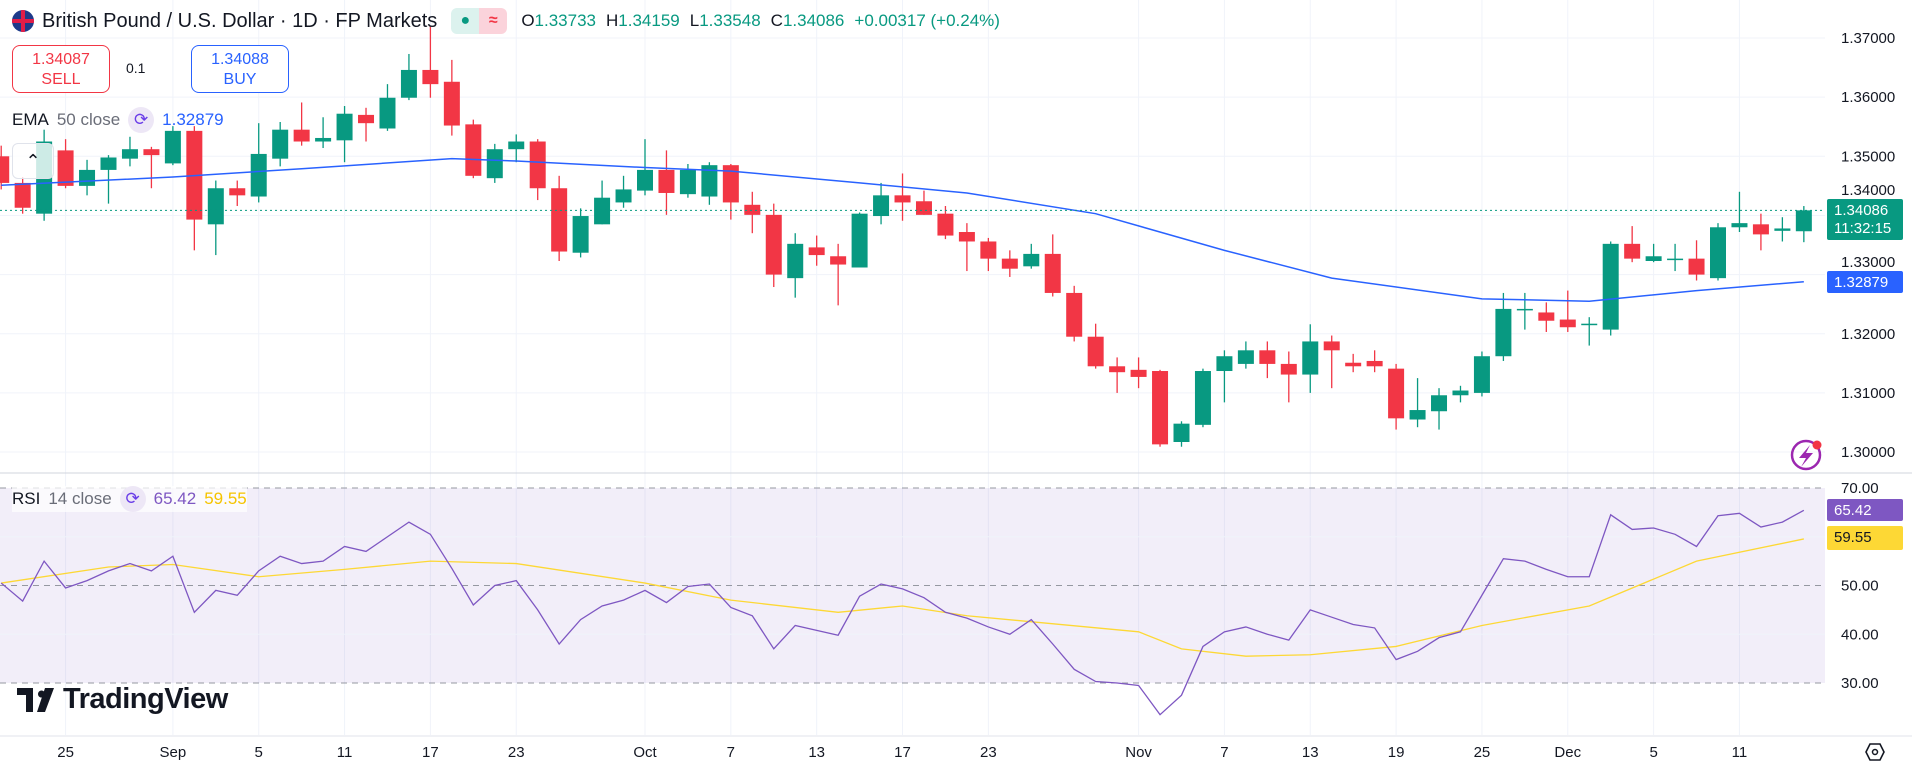 The width and height of the screenshot is (1912, 776). I want to click on sell-button: 1.34087 SELL, so click(61, 69).